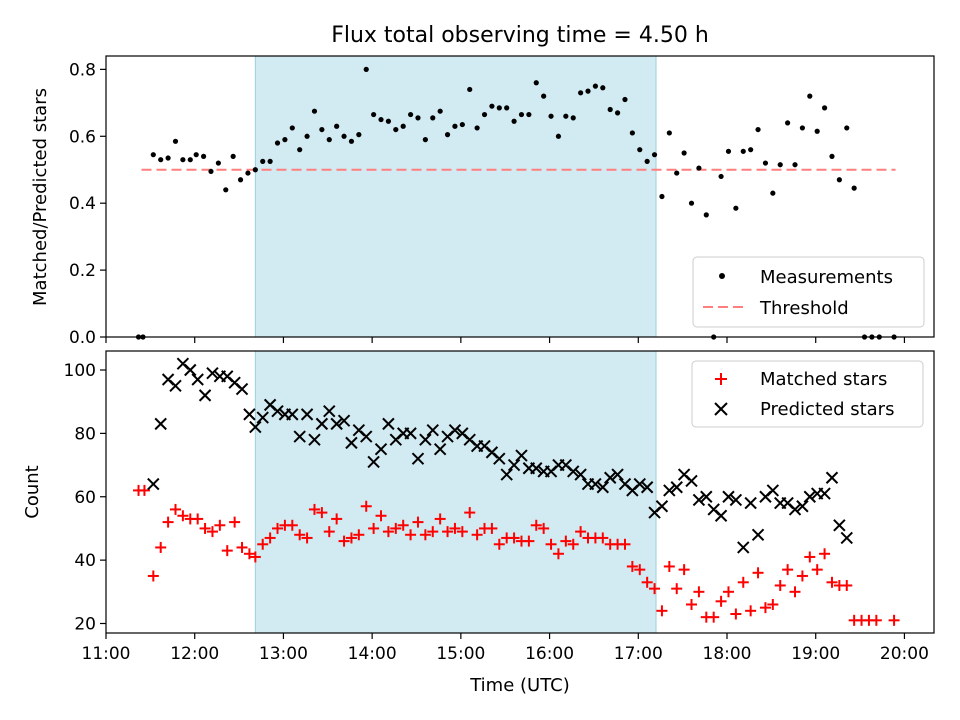 The image size is (960, 720). I want to click on legend-predicted-marker, so click(721, 409).